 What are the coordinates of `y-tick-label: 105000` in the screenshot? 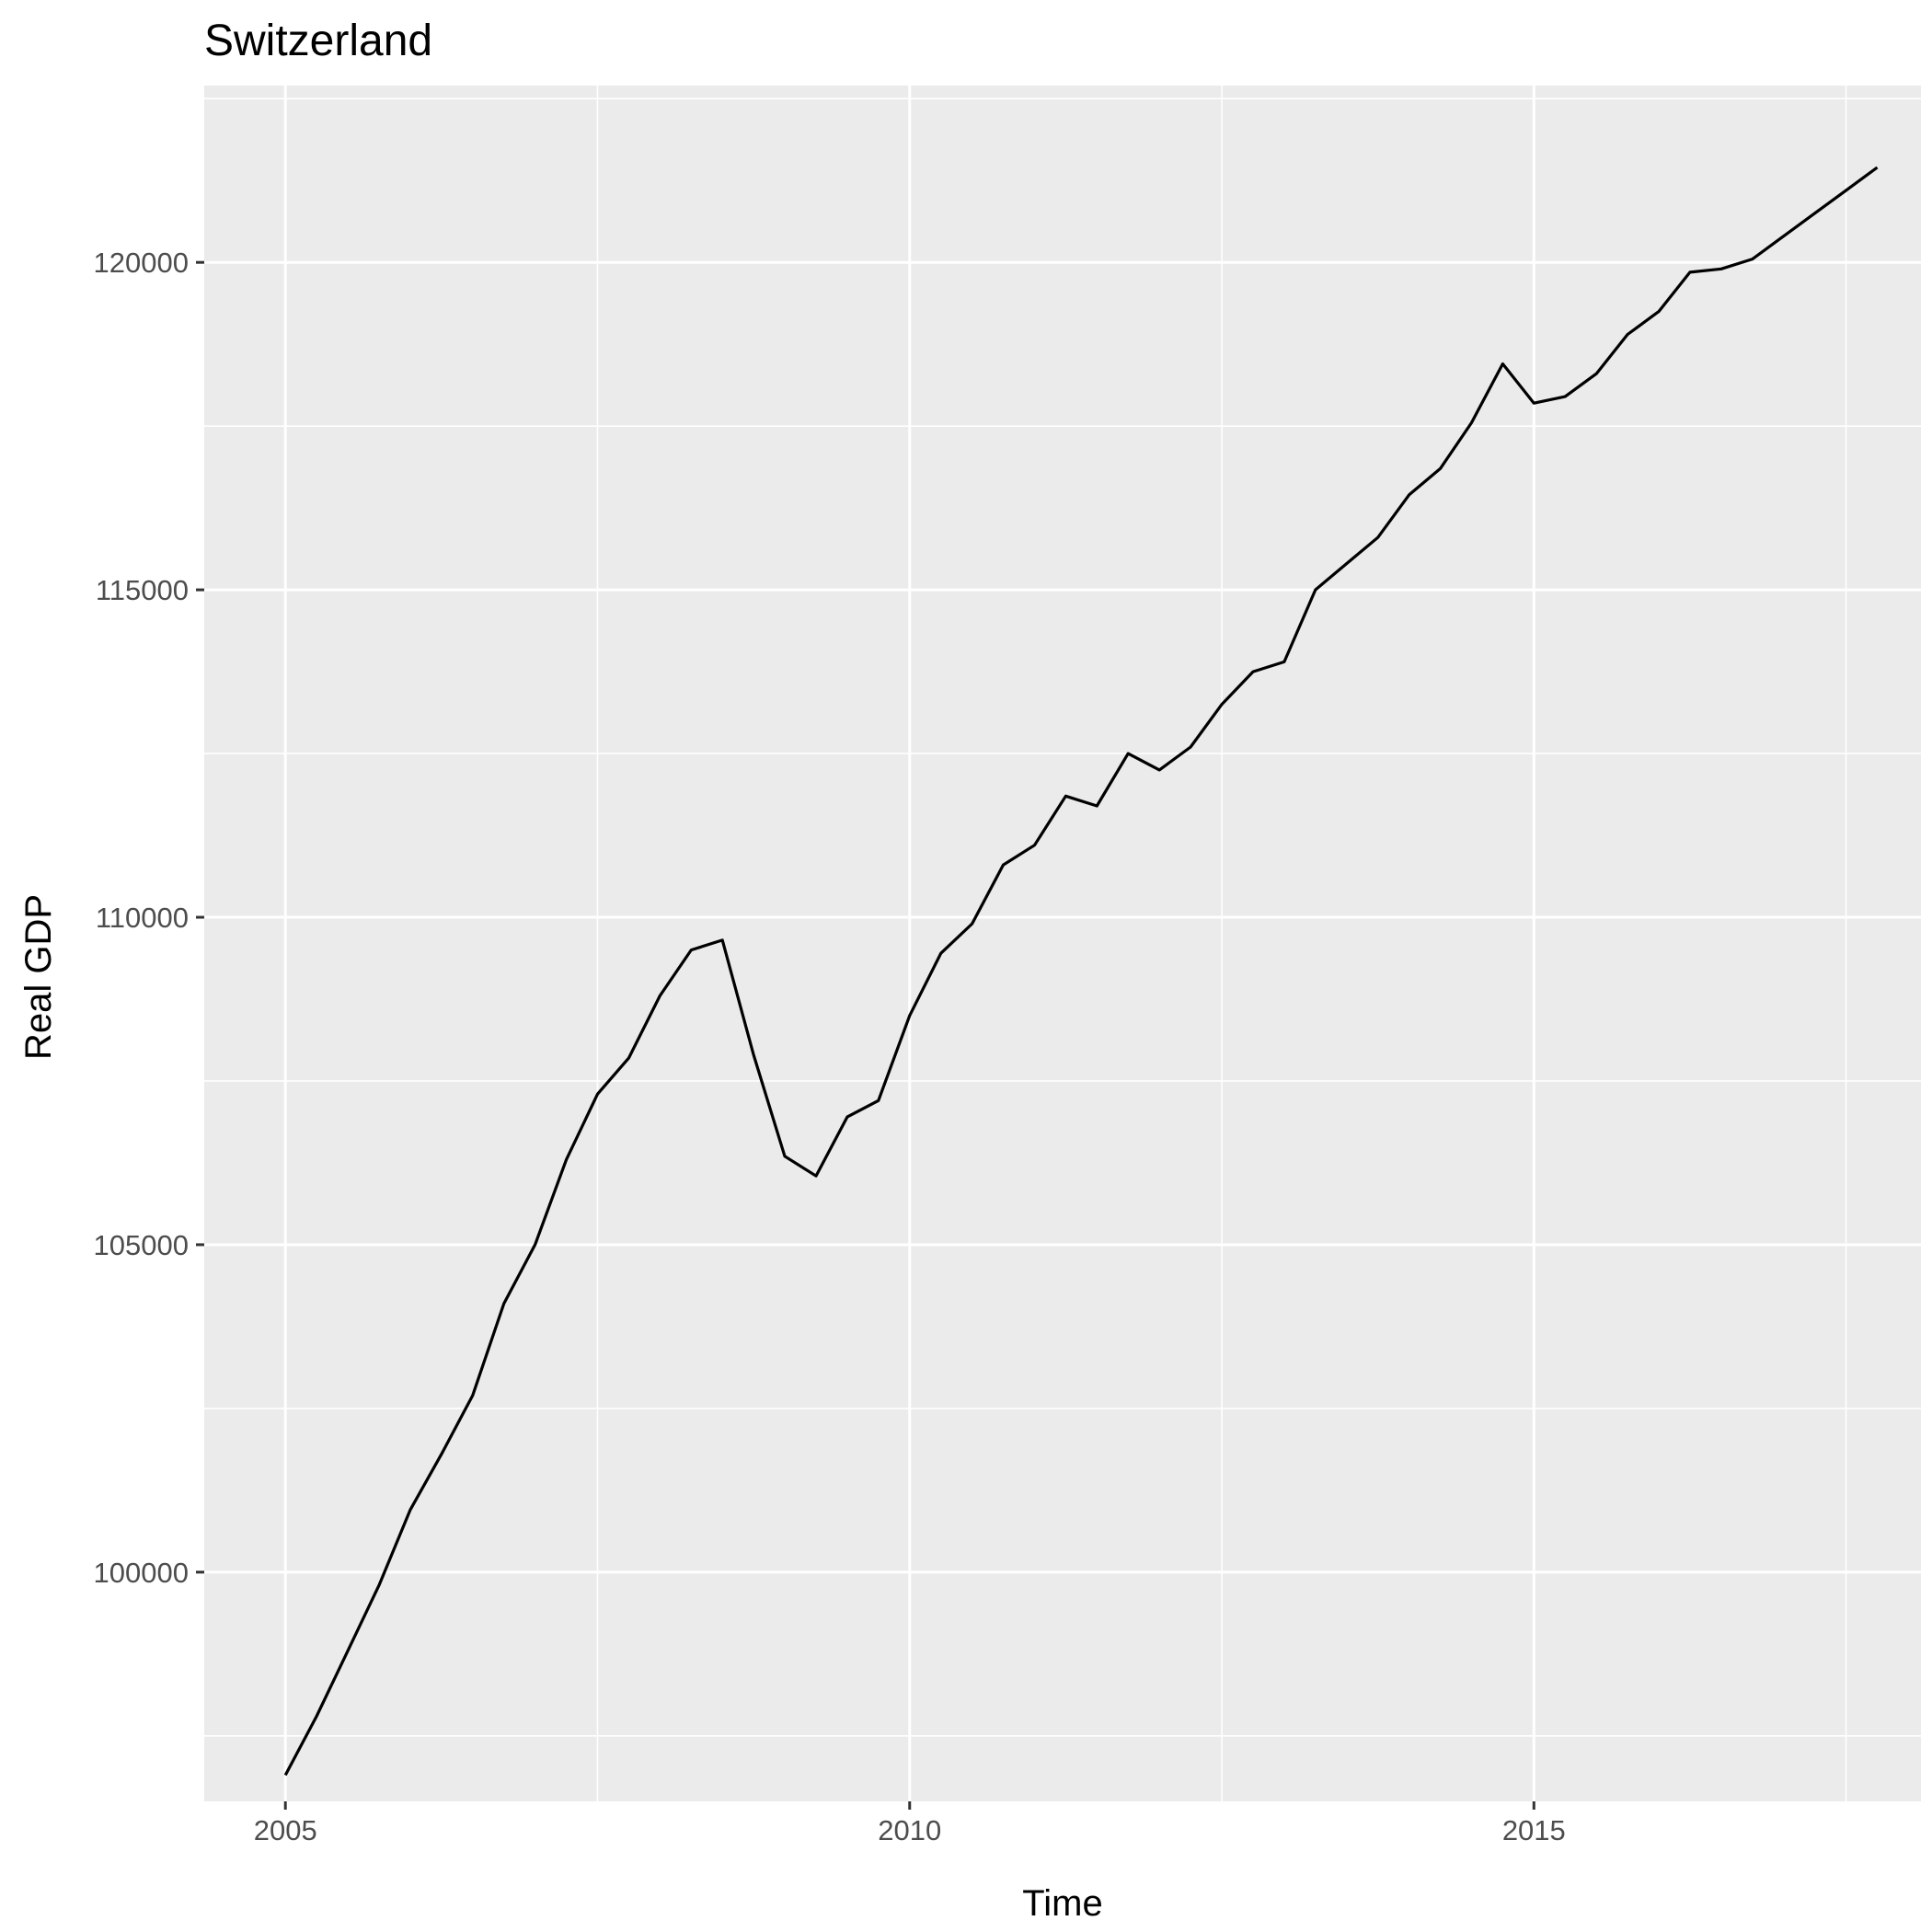 It's located at (141, 1245).